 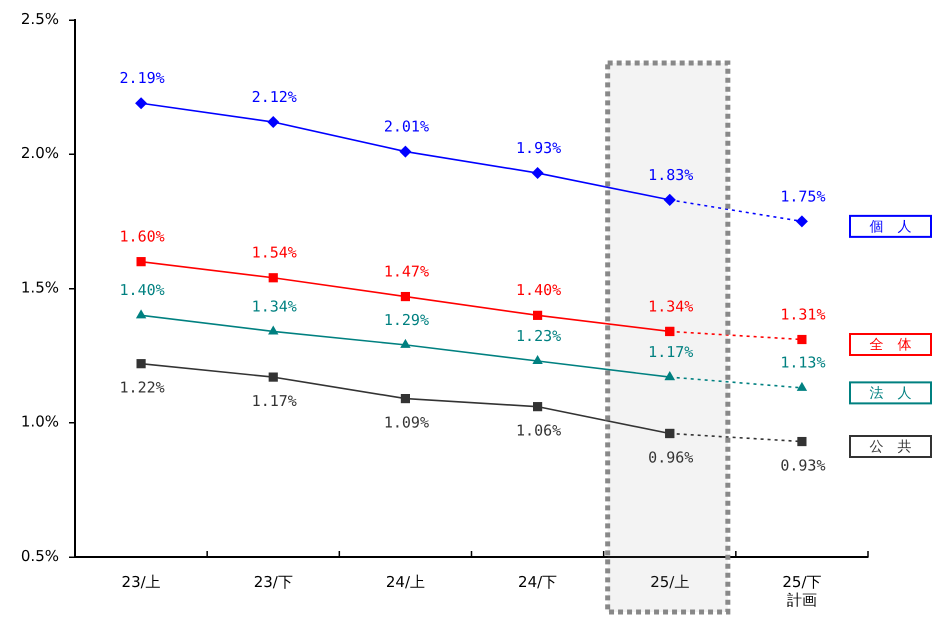 I want to click on data-label: 2.01%, so click(x=406, y=126).